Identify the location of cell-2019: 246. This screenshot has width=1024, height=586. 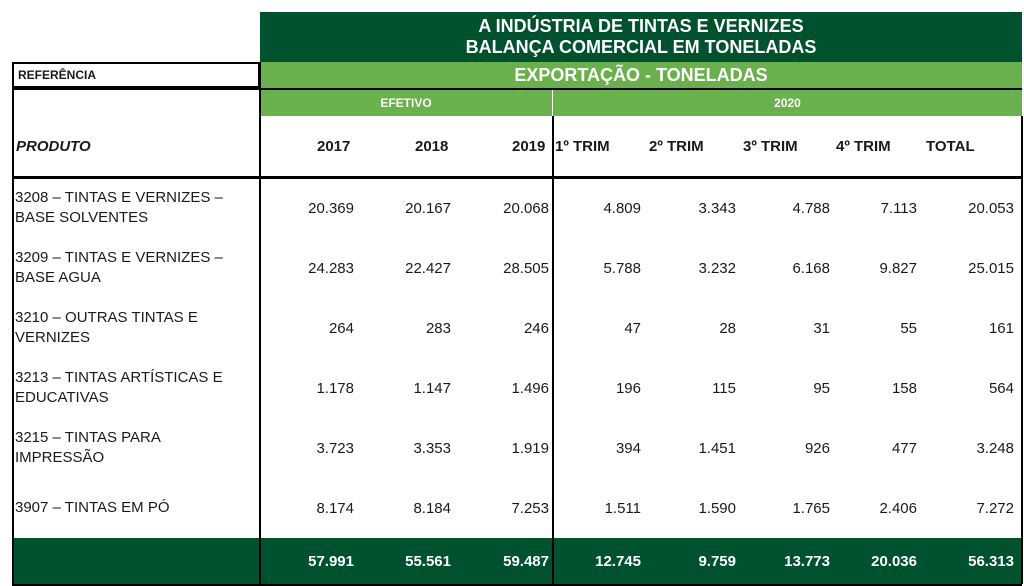
(536, 328).